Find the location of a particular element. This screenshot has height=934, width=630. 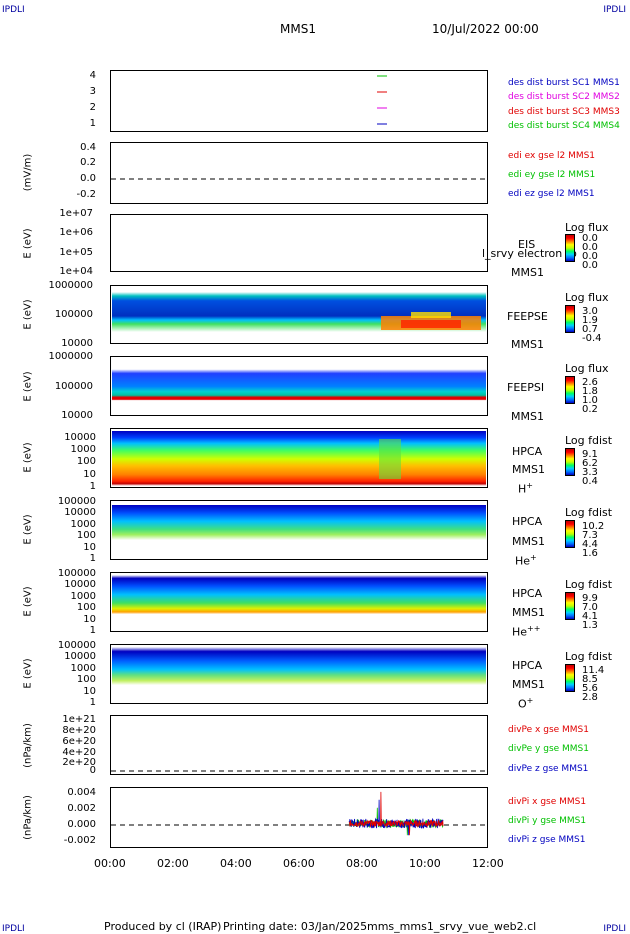

ylabel-divpi: (nPa/km) is located at coordinates (28, 817).